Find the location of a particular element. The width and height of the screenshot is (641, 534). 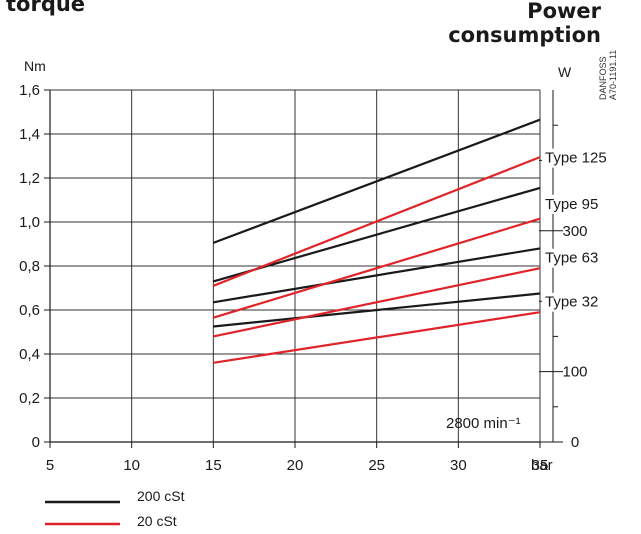

y-tick-label-6: 1,2 is located at coordinates (29, 178).